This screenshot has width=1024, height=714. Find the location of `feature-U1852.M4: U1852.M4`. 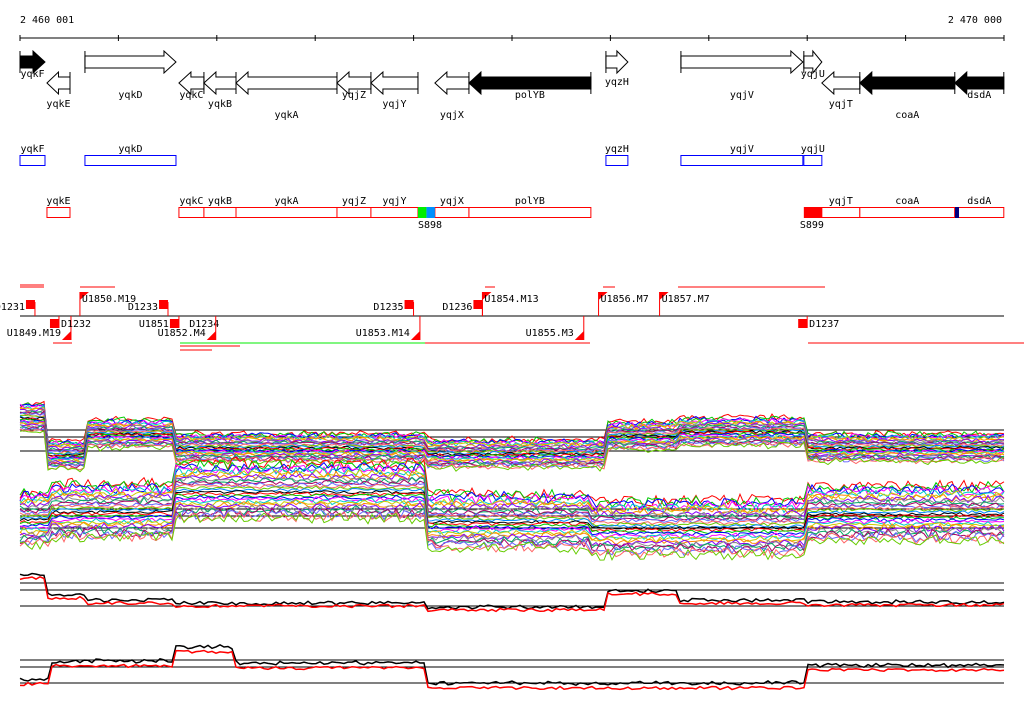

feature-U1852.M4: U1852.M4 is located at coordinates (187, 328).